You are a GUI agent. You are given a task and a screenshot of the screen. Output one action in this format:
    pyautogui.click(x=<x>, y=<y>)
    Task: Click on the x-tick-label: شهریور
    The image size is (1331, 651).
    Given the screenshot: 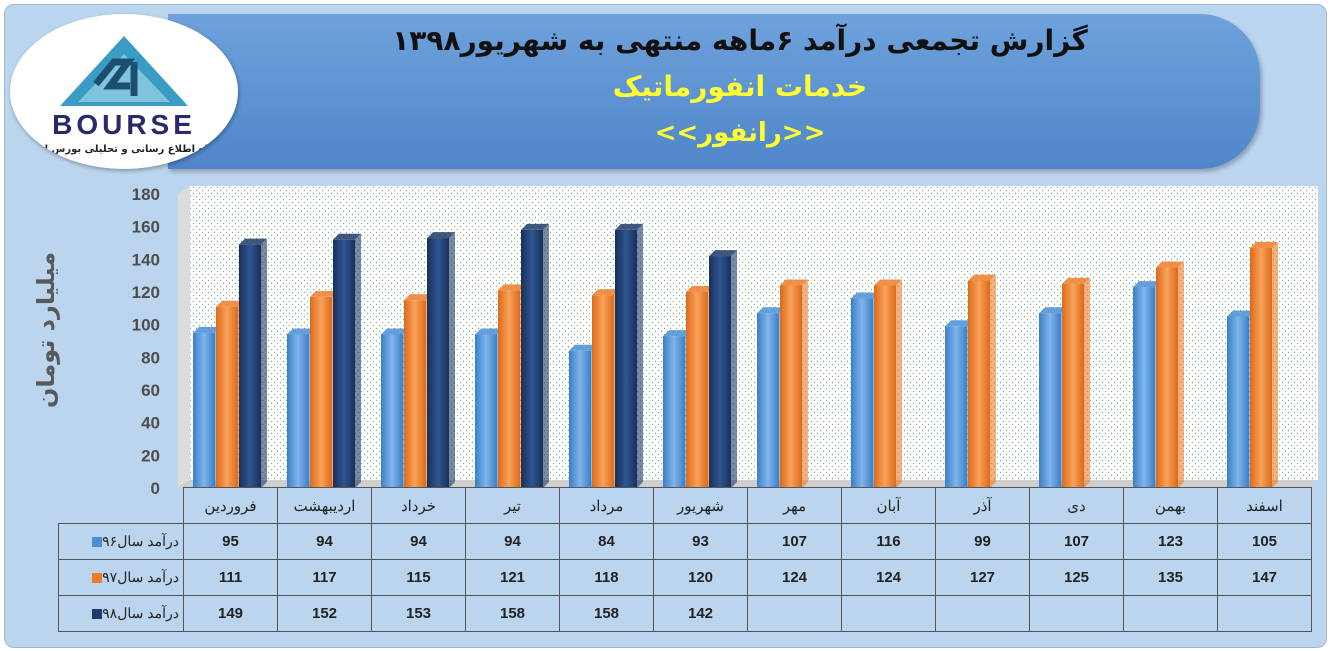 What is the action you would take?
    pyautogui.click(x=700, y=505)
    